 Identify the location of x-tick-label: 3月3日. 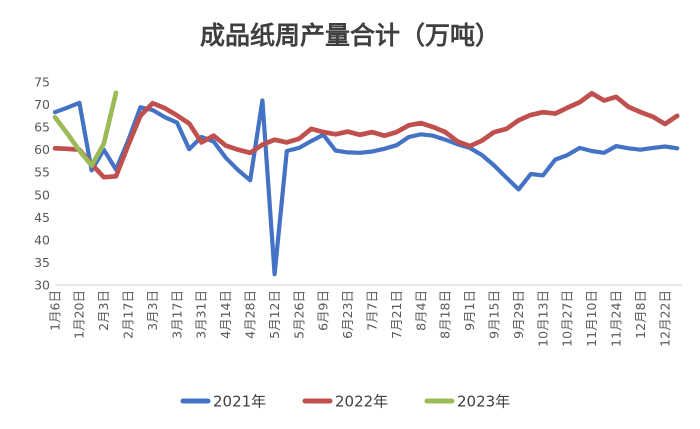
(152, 310).